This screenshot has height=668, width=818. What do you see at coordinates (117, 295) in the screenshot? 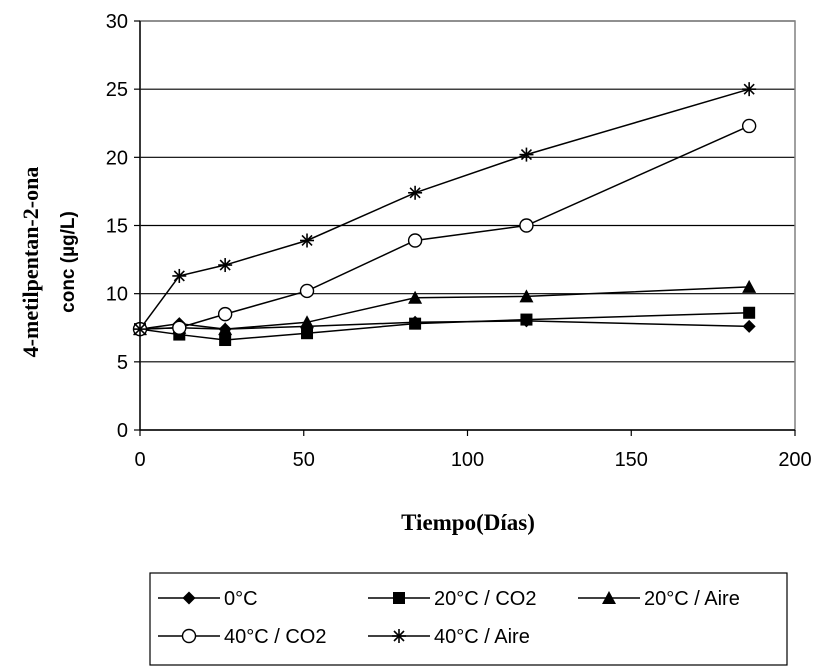
I see `y-tick-label: 10` at bounding box center [117, 295].